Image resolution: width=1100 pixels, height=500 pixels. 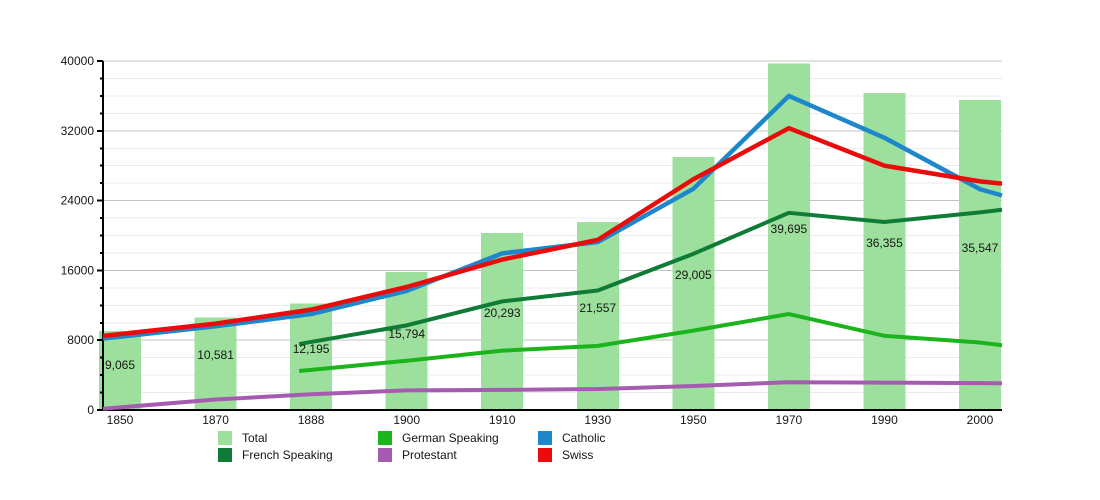 What do you see at coordinates (578, 455) in the screenshot?
I see `legend-label-swiss: Swiss` at bounding box center [578, 455].